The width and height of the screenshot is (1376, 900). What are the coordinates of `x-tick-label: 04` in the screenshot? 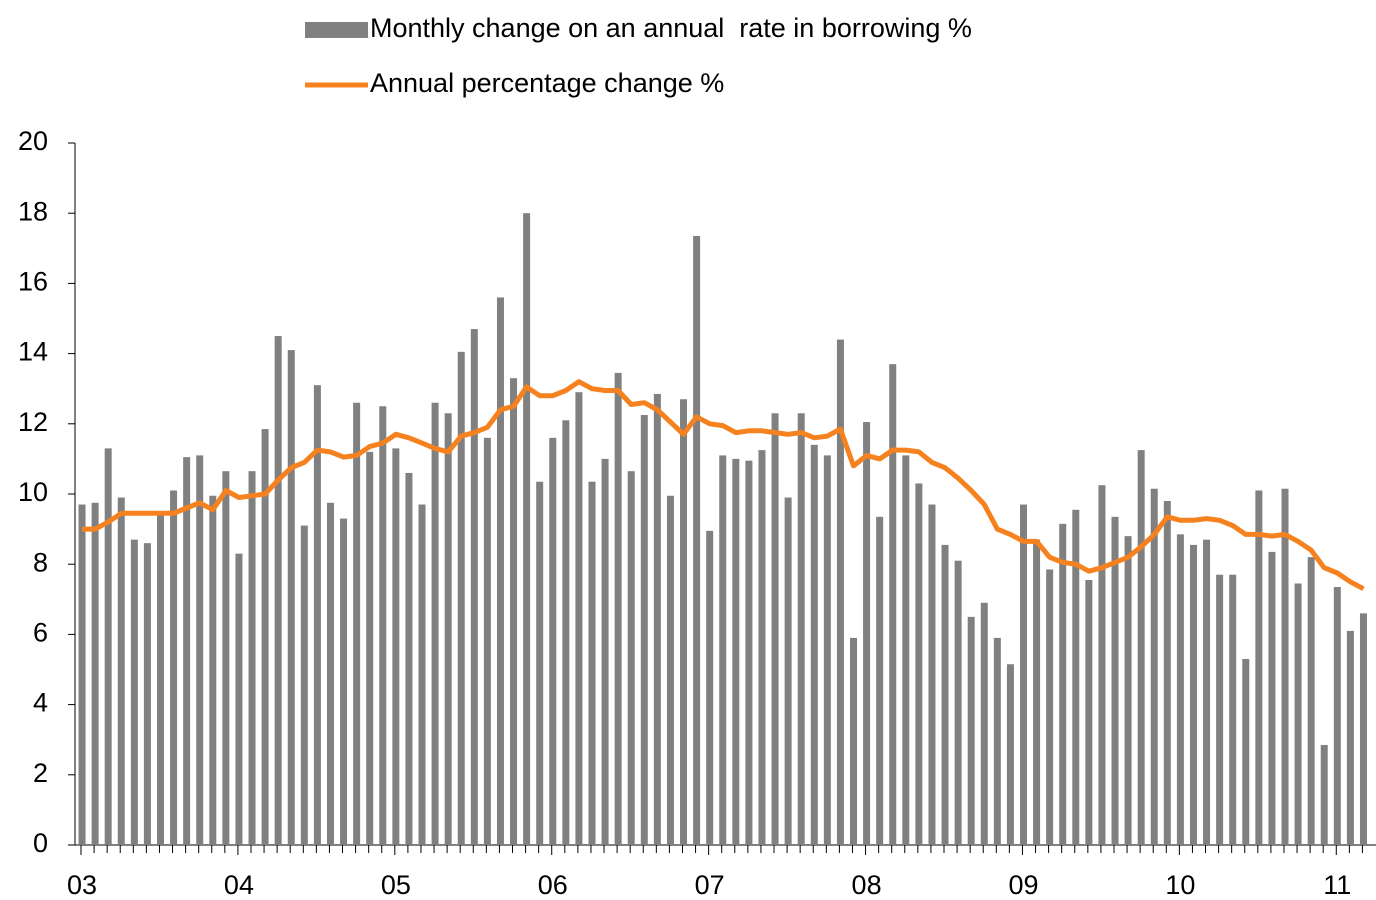 It's located at (239, 885).